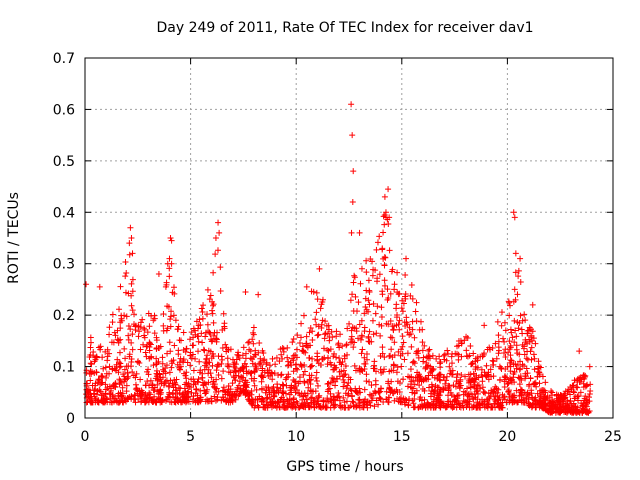 The width and height of the screenshot is (640, 480). What do you see at coordinates (64, 59) in the screenshot?
I see `y-tick-label: 0.7` at bounding box center [64, 59].